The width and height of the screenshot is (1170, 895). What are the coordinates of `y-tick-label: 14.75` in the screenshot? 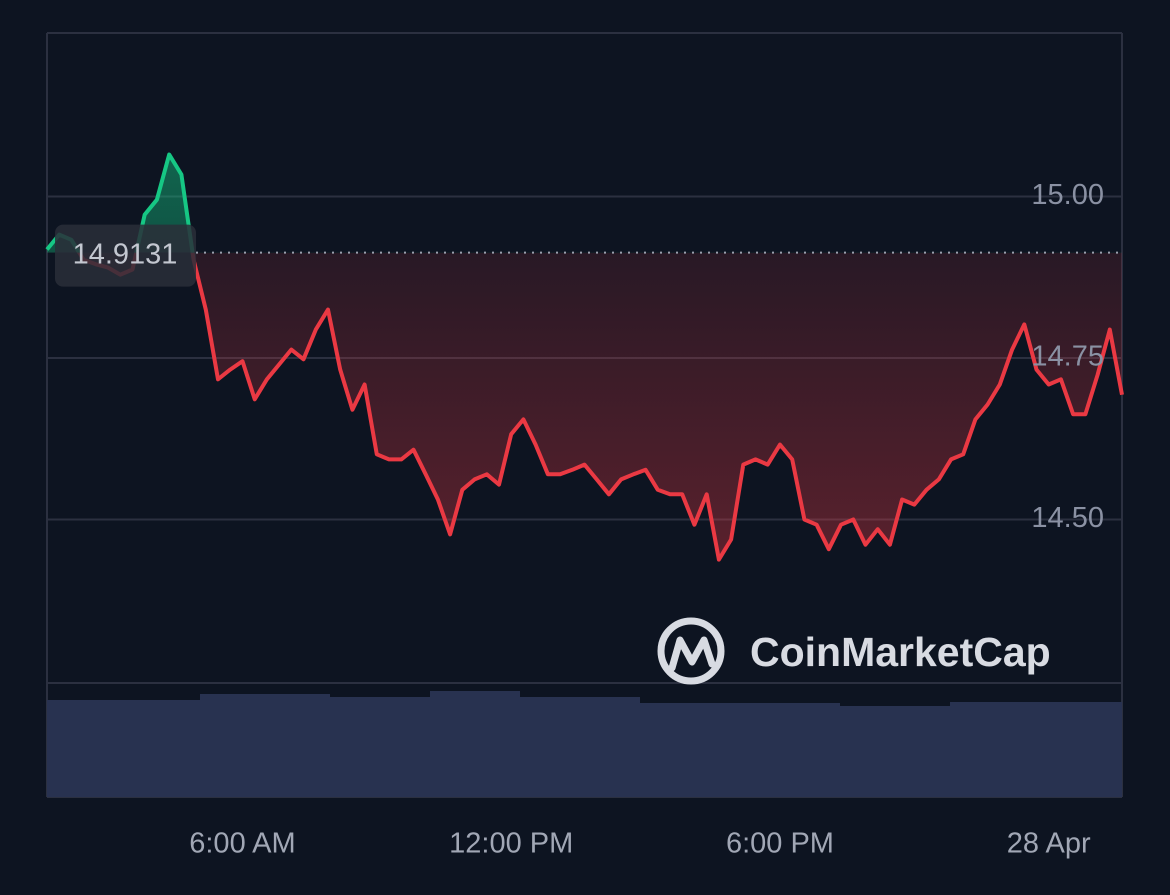 It's located at (1067, 357).